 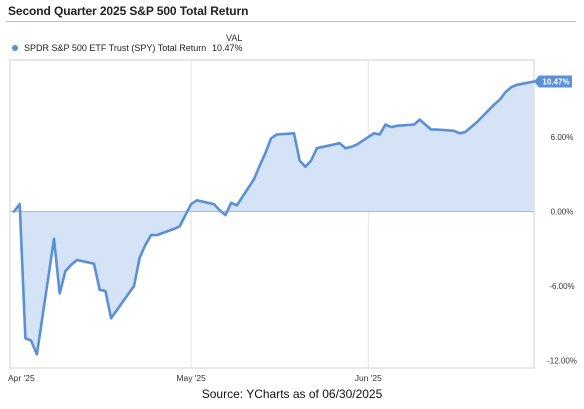 I want to click on x-tick-label: May '25, so click(x=191, y=378).